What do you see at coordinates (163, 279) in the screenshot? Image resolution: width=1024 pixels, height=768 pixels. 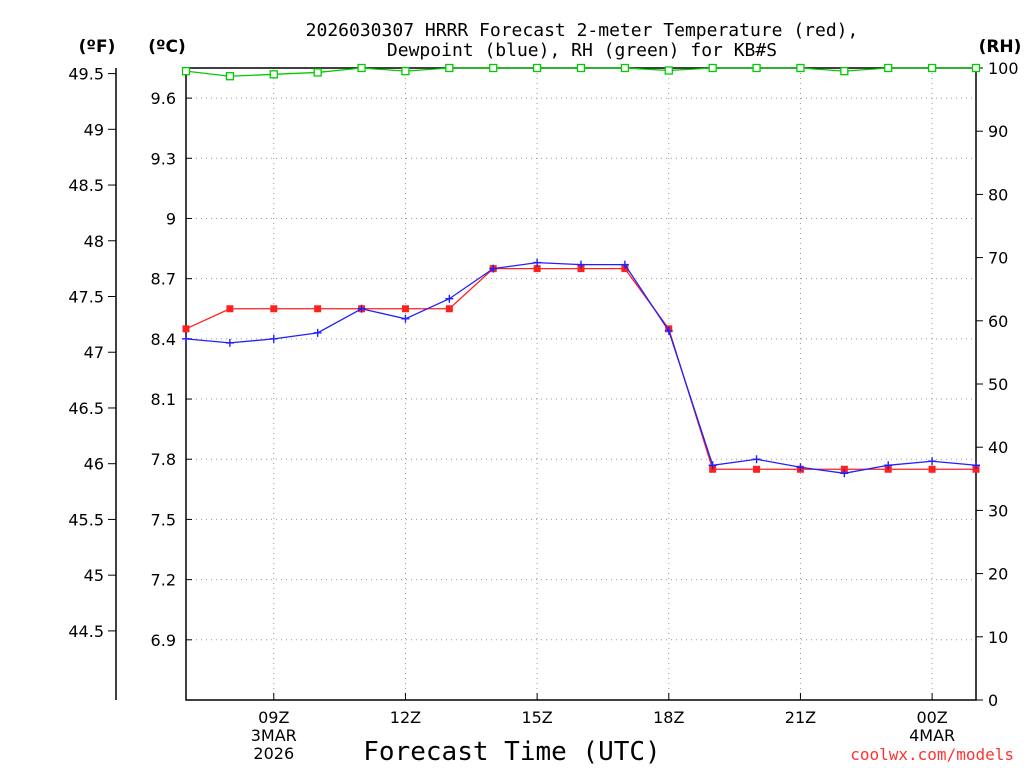 I see `celsius-tick-label: 8.7` at bounding box center [163, 279].